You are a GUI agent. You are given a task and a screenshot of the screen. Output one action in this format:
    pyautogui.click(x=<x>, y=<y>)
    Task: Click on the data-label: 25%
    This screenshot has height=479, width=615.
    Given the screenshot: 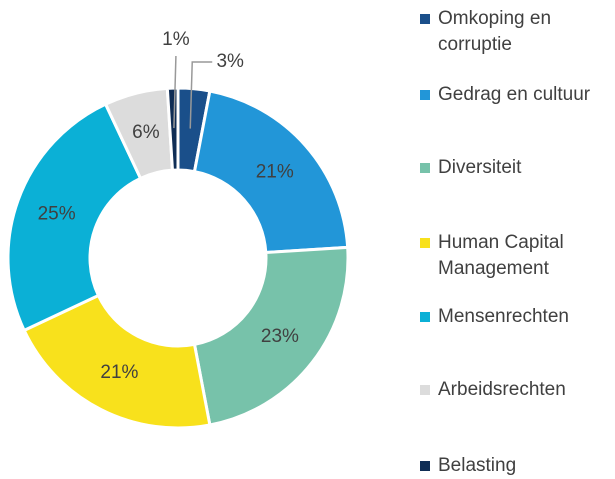 What is the action you would take?
    pyautogui.click(x=57, y=213)
    